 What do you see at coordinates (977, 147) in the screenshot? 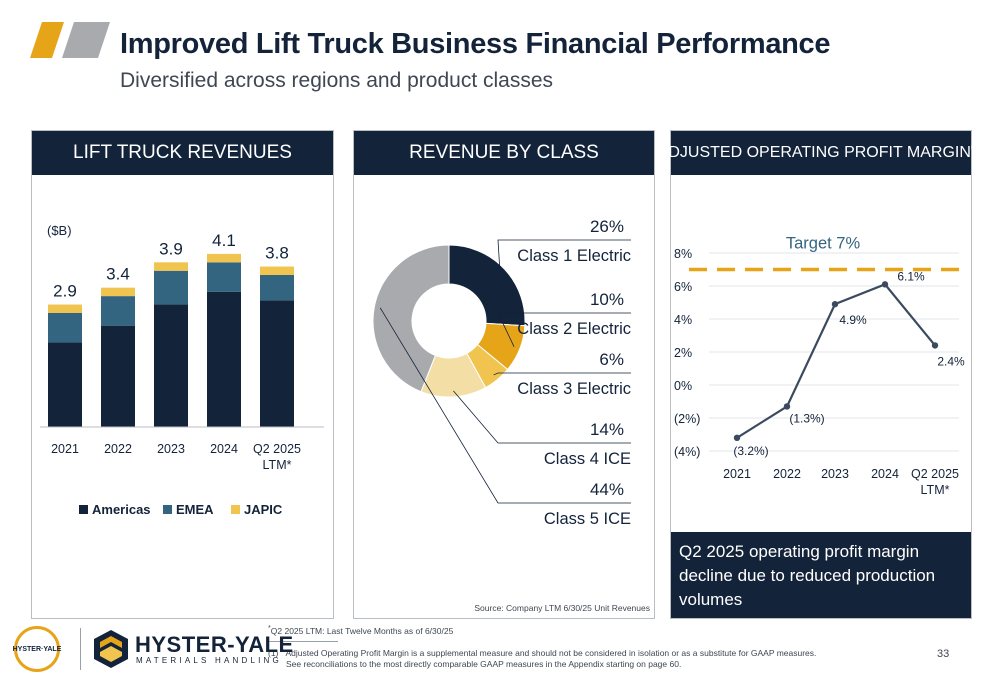
I see `operating-margin-title-footnote-ref: (1)` at bounding box center [977, 147].